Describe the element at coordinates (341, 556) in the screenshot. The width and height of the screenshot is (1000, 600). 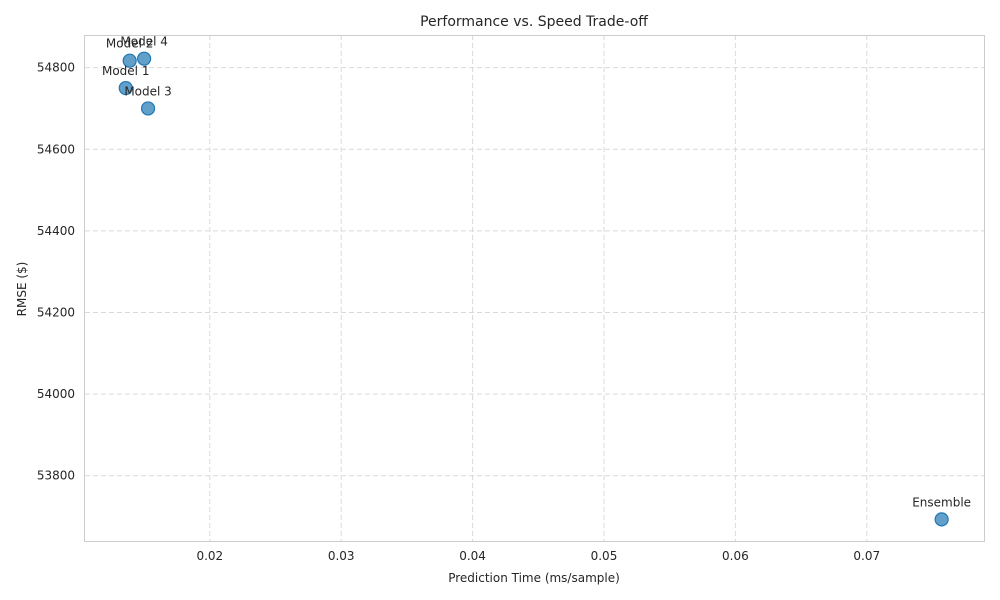
I see `x-tick-label: 0.03` at that location.